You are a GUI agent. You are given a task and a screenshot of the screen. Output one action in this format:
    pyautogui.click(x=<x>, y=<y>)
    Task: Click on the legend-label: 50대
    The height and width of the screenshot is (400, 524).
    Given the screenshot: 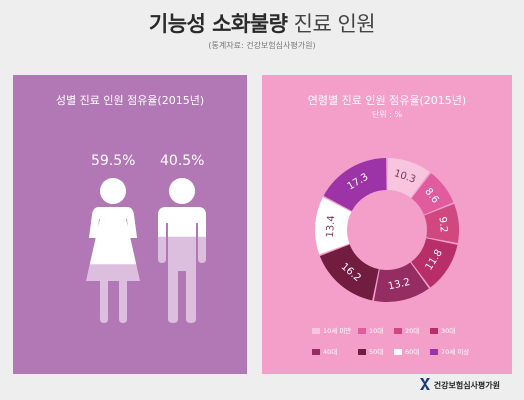 What is the action you would take?
    pyautogui.click(x=376, y=352)
    